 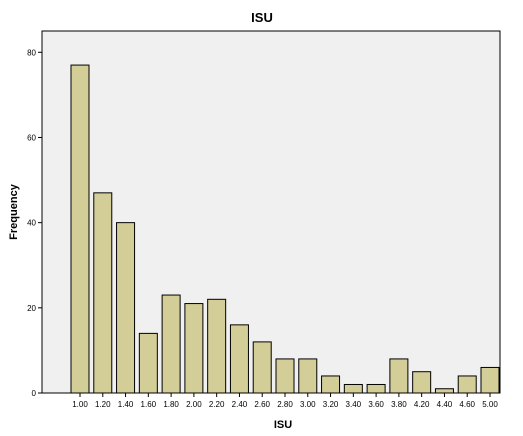 I want to click on bar-3.40, so click(x=353, y=388).